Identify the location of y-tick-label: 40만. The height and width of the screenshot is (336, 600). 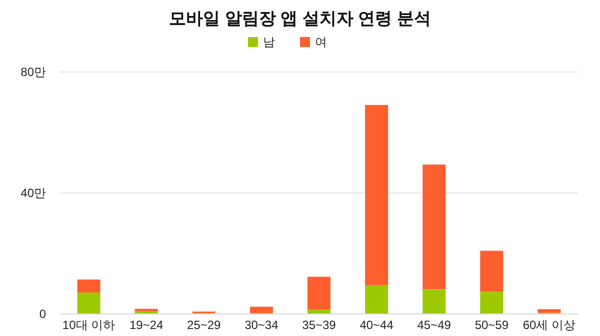
(33, 193).